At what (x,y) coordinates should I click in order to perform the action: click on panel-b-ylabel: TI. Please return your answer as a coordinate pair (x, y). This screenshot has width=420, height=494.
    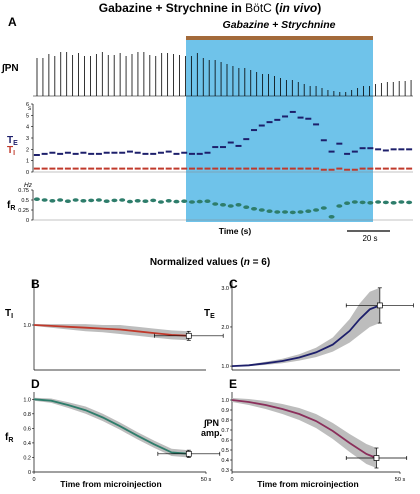
    Looking at the image, I should click on (9, 314).